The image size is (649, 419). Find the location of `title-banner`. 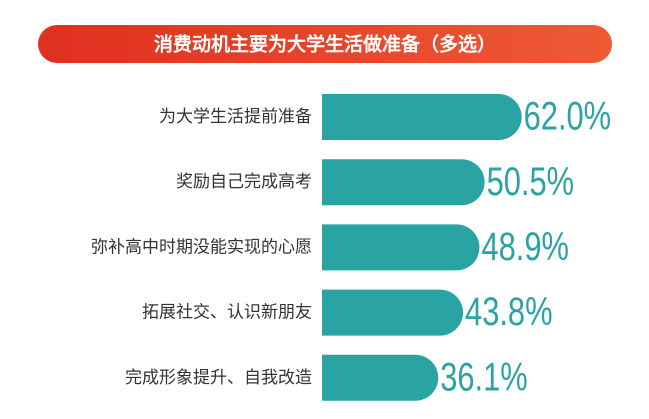

title-banner is located at coordinates (325, 44).